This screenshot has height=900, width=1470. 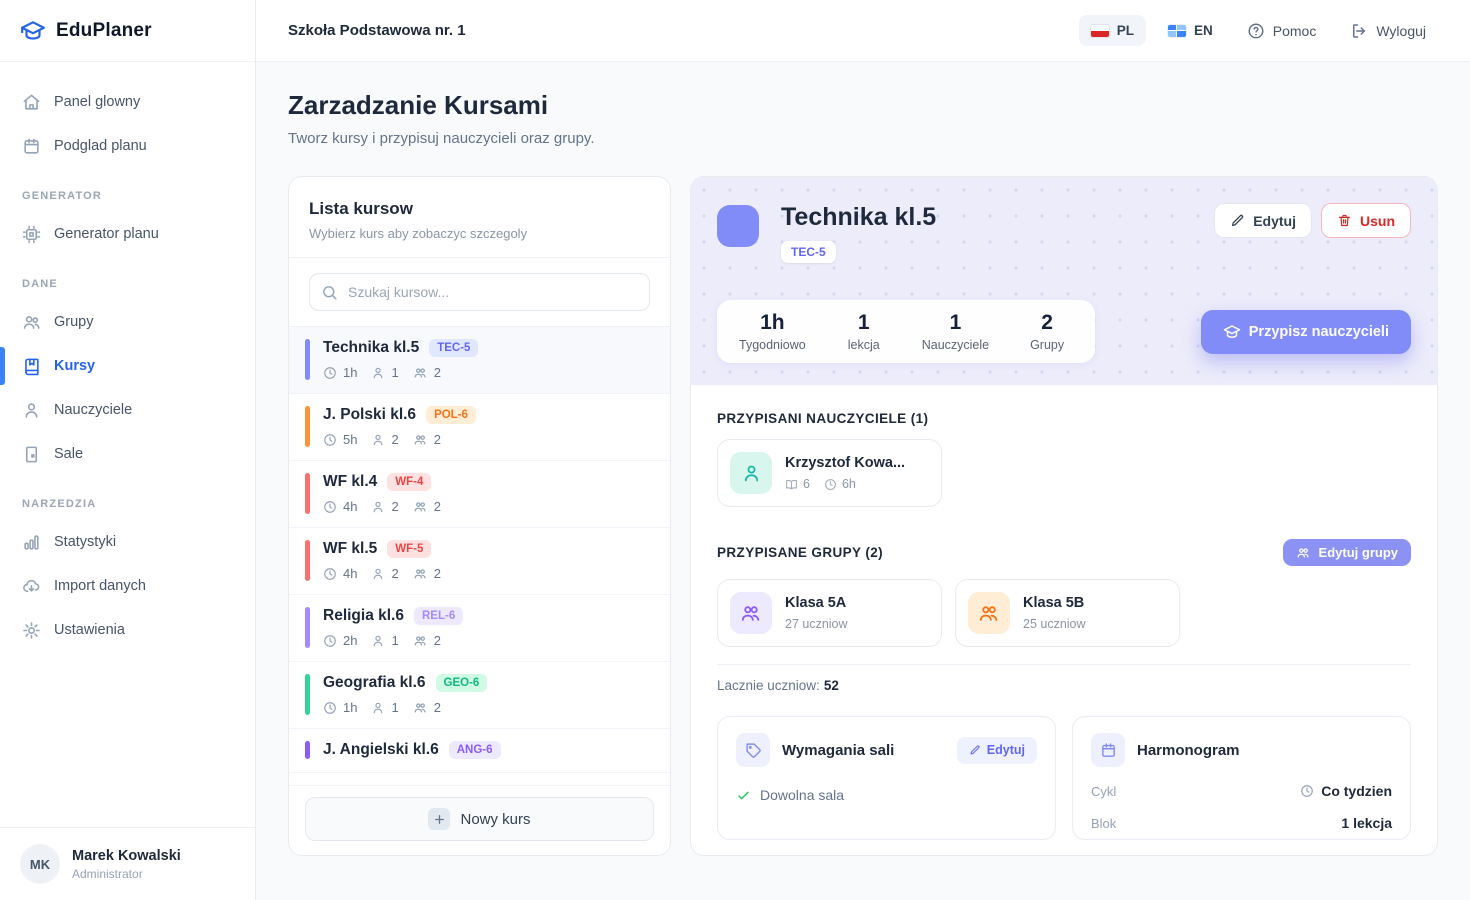 What do you see at coordinates (829, 613) in the screenshot?
I see `group-card-5a: Klasa 5A 27 uczniow` at bounding box center [829, 613].